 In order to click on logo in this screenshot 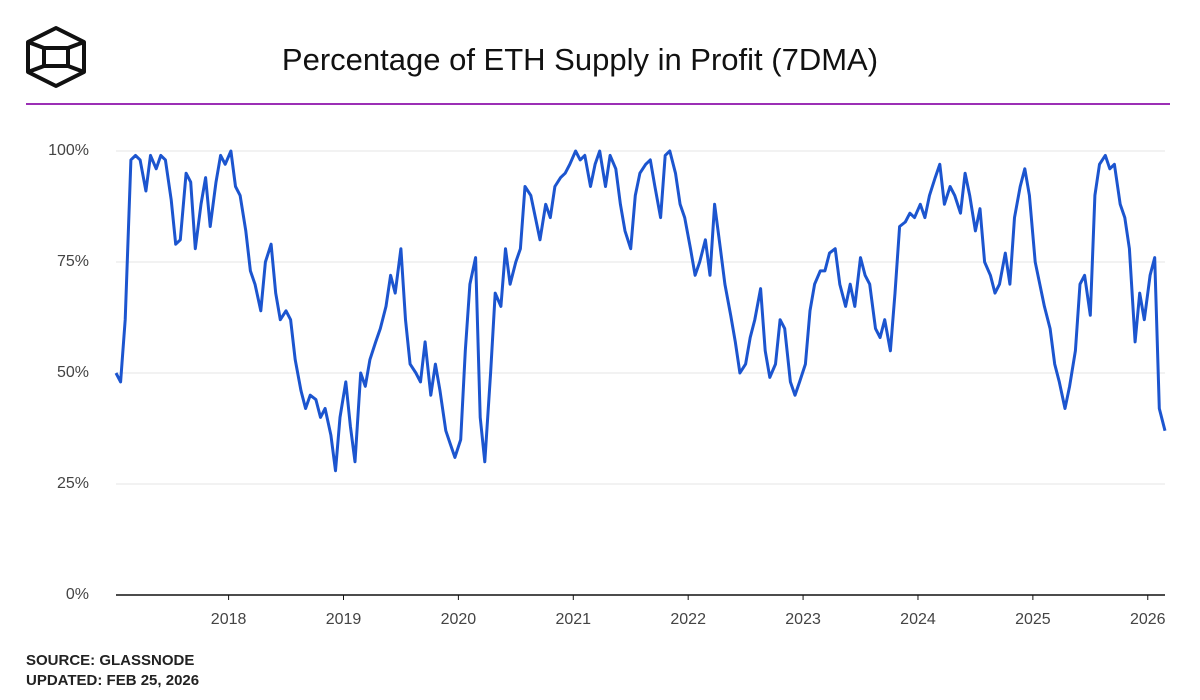, I will do `click(56, 57)`.